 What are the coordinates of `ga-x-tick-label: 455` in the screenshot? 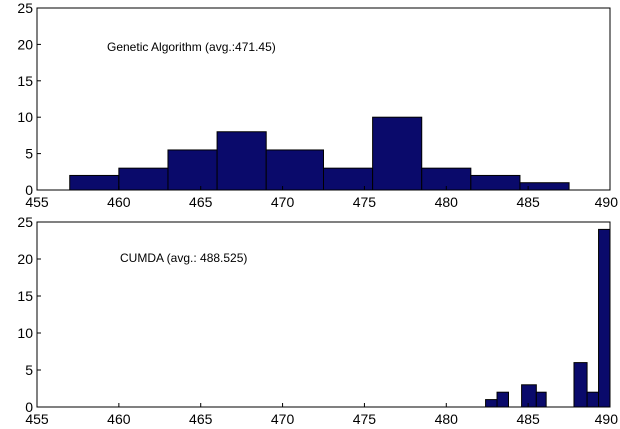 It's located at (37, 202).